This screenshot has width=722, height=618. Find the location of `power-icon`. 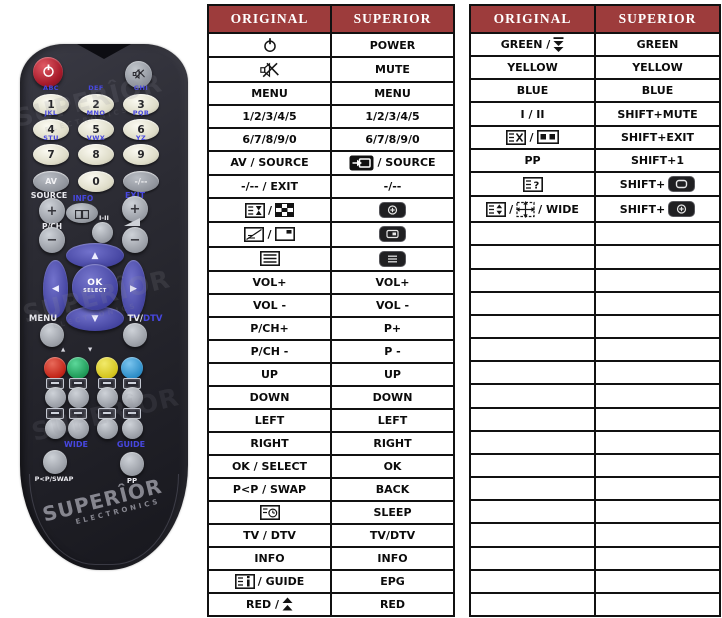

power-icon is located at coordinates (270, 45).